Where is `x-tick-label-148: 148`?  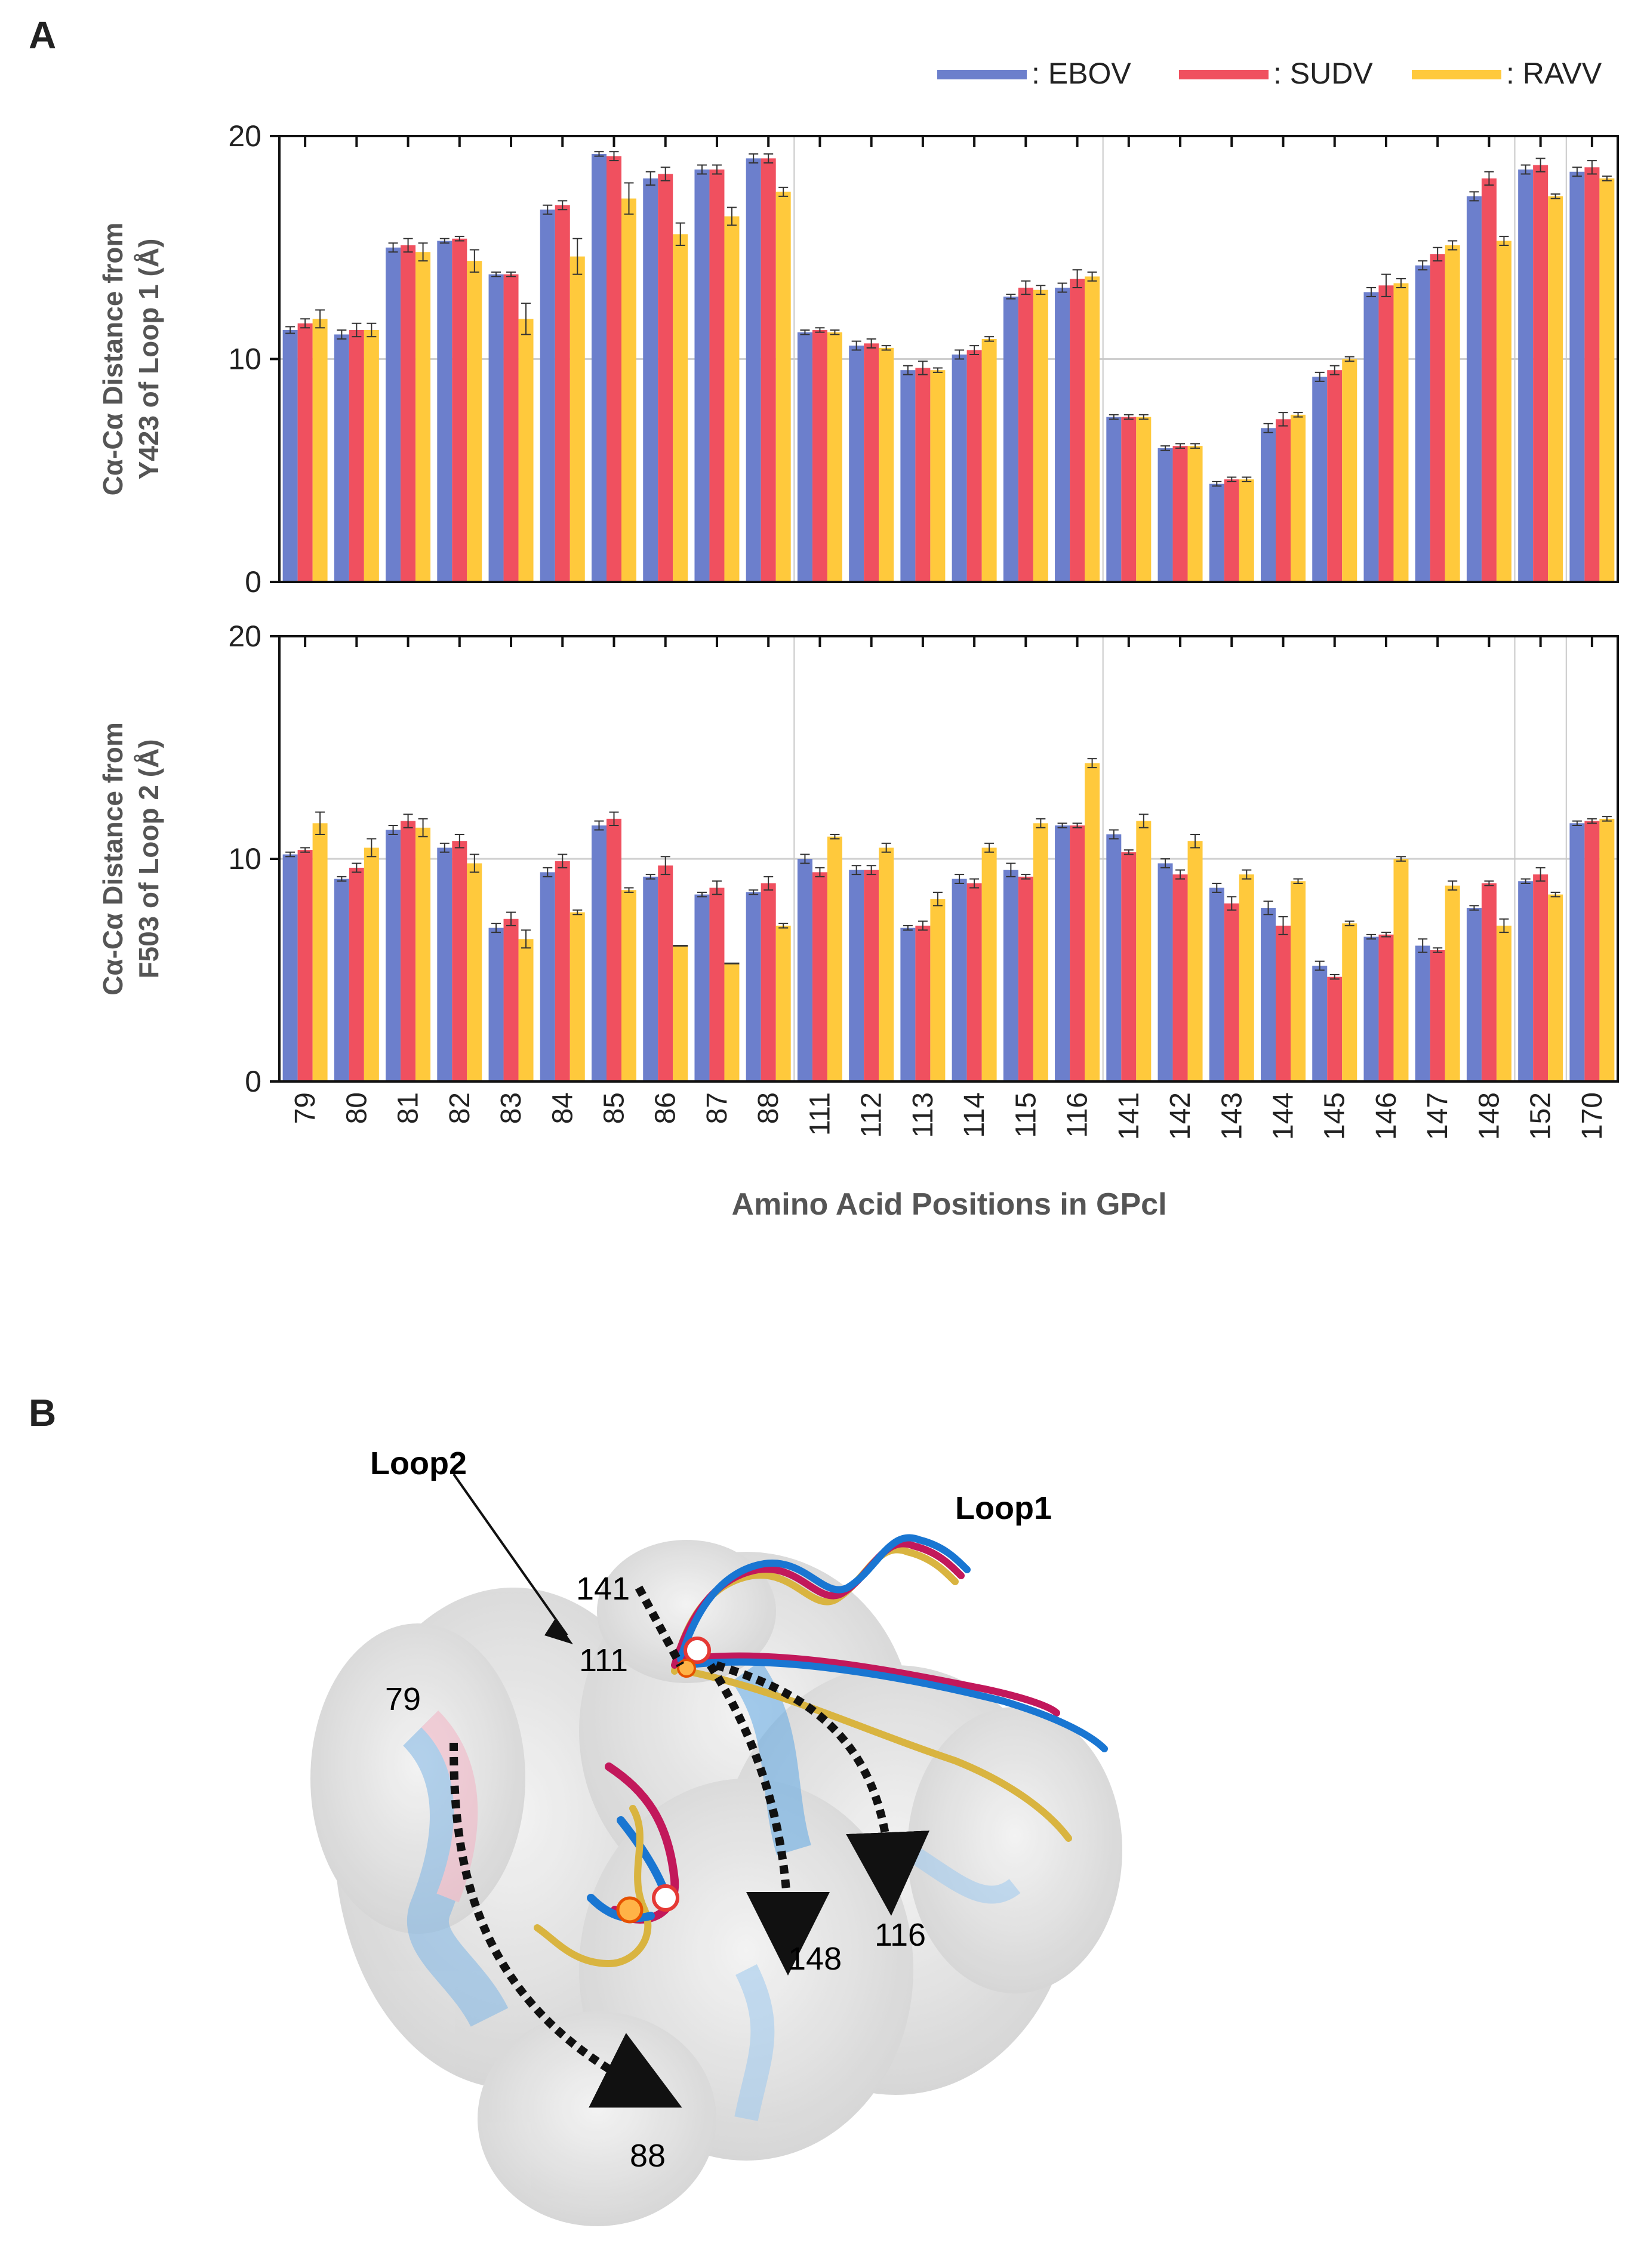
x-tick-label-148: 148 is located at coordinates (1489, 1116).